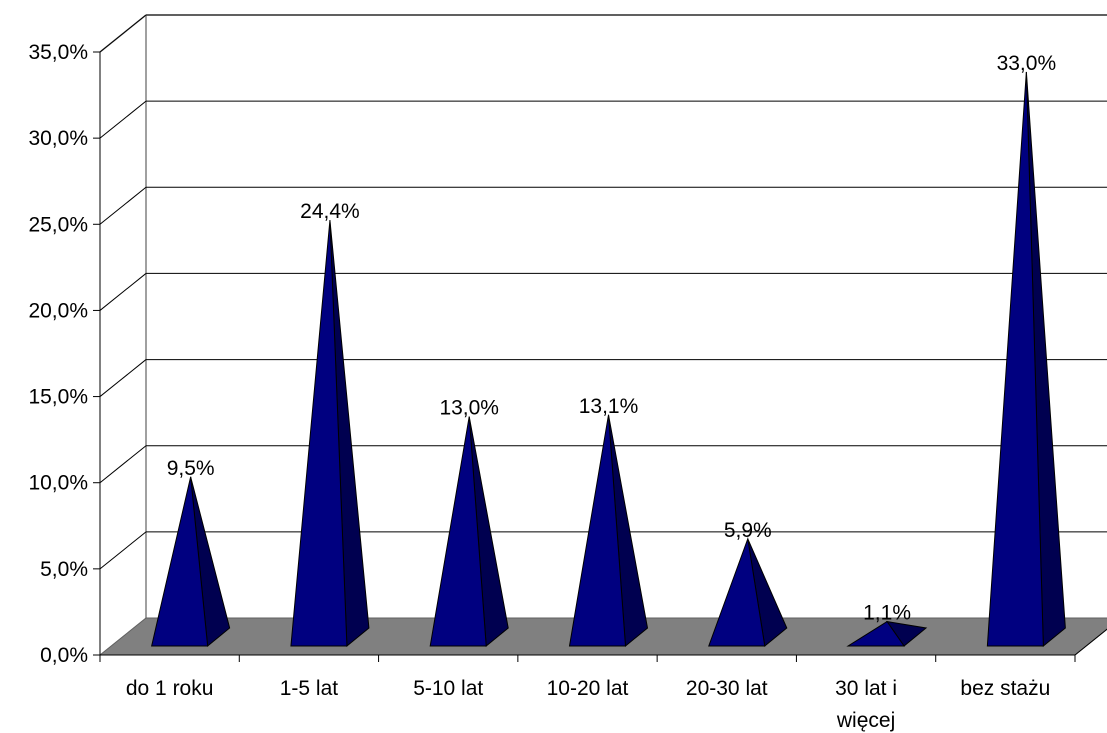  Describe the element at coordinates (448, 688) in the screenshot. I see `x-tick-label: 5-10 lat` at that location.